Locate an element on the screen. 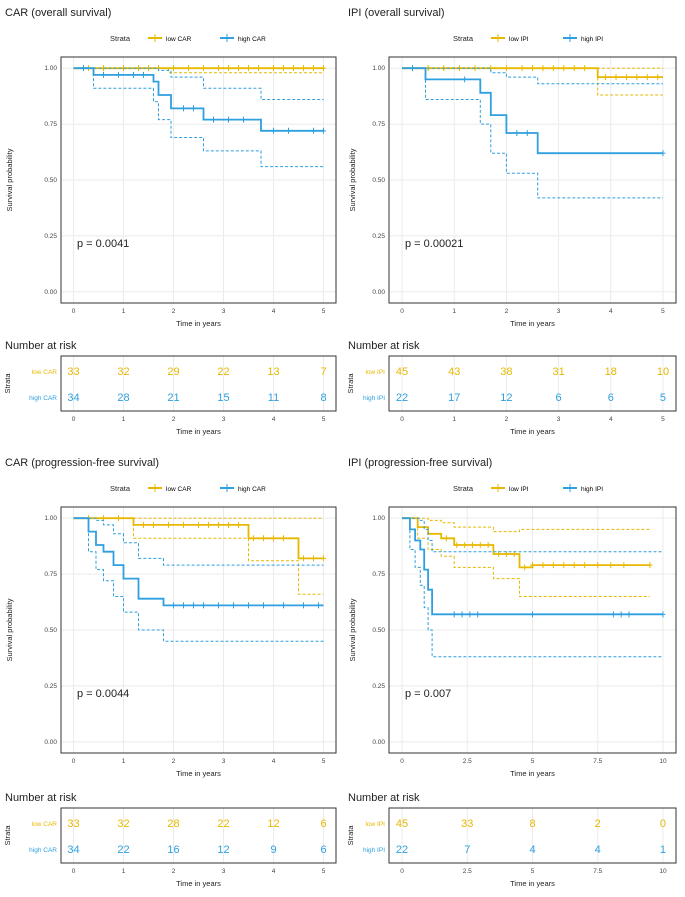 Image resolution: width=685 pixels, height=897 pixels. chart-title: CAR (overall survival) is located at coordinates (58, 13).